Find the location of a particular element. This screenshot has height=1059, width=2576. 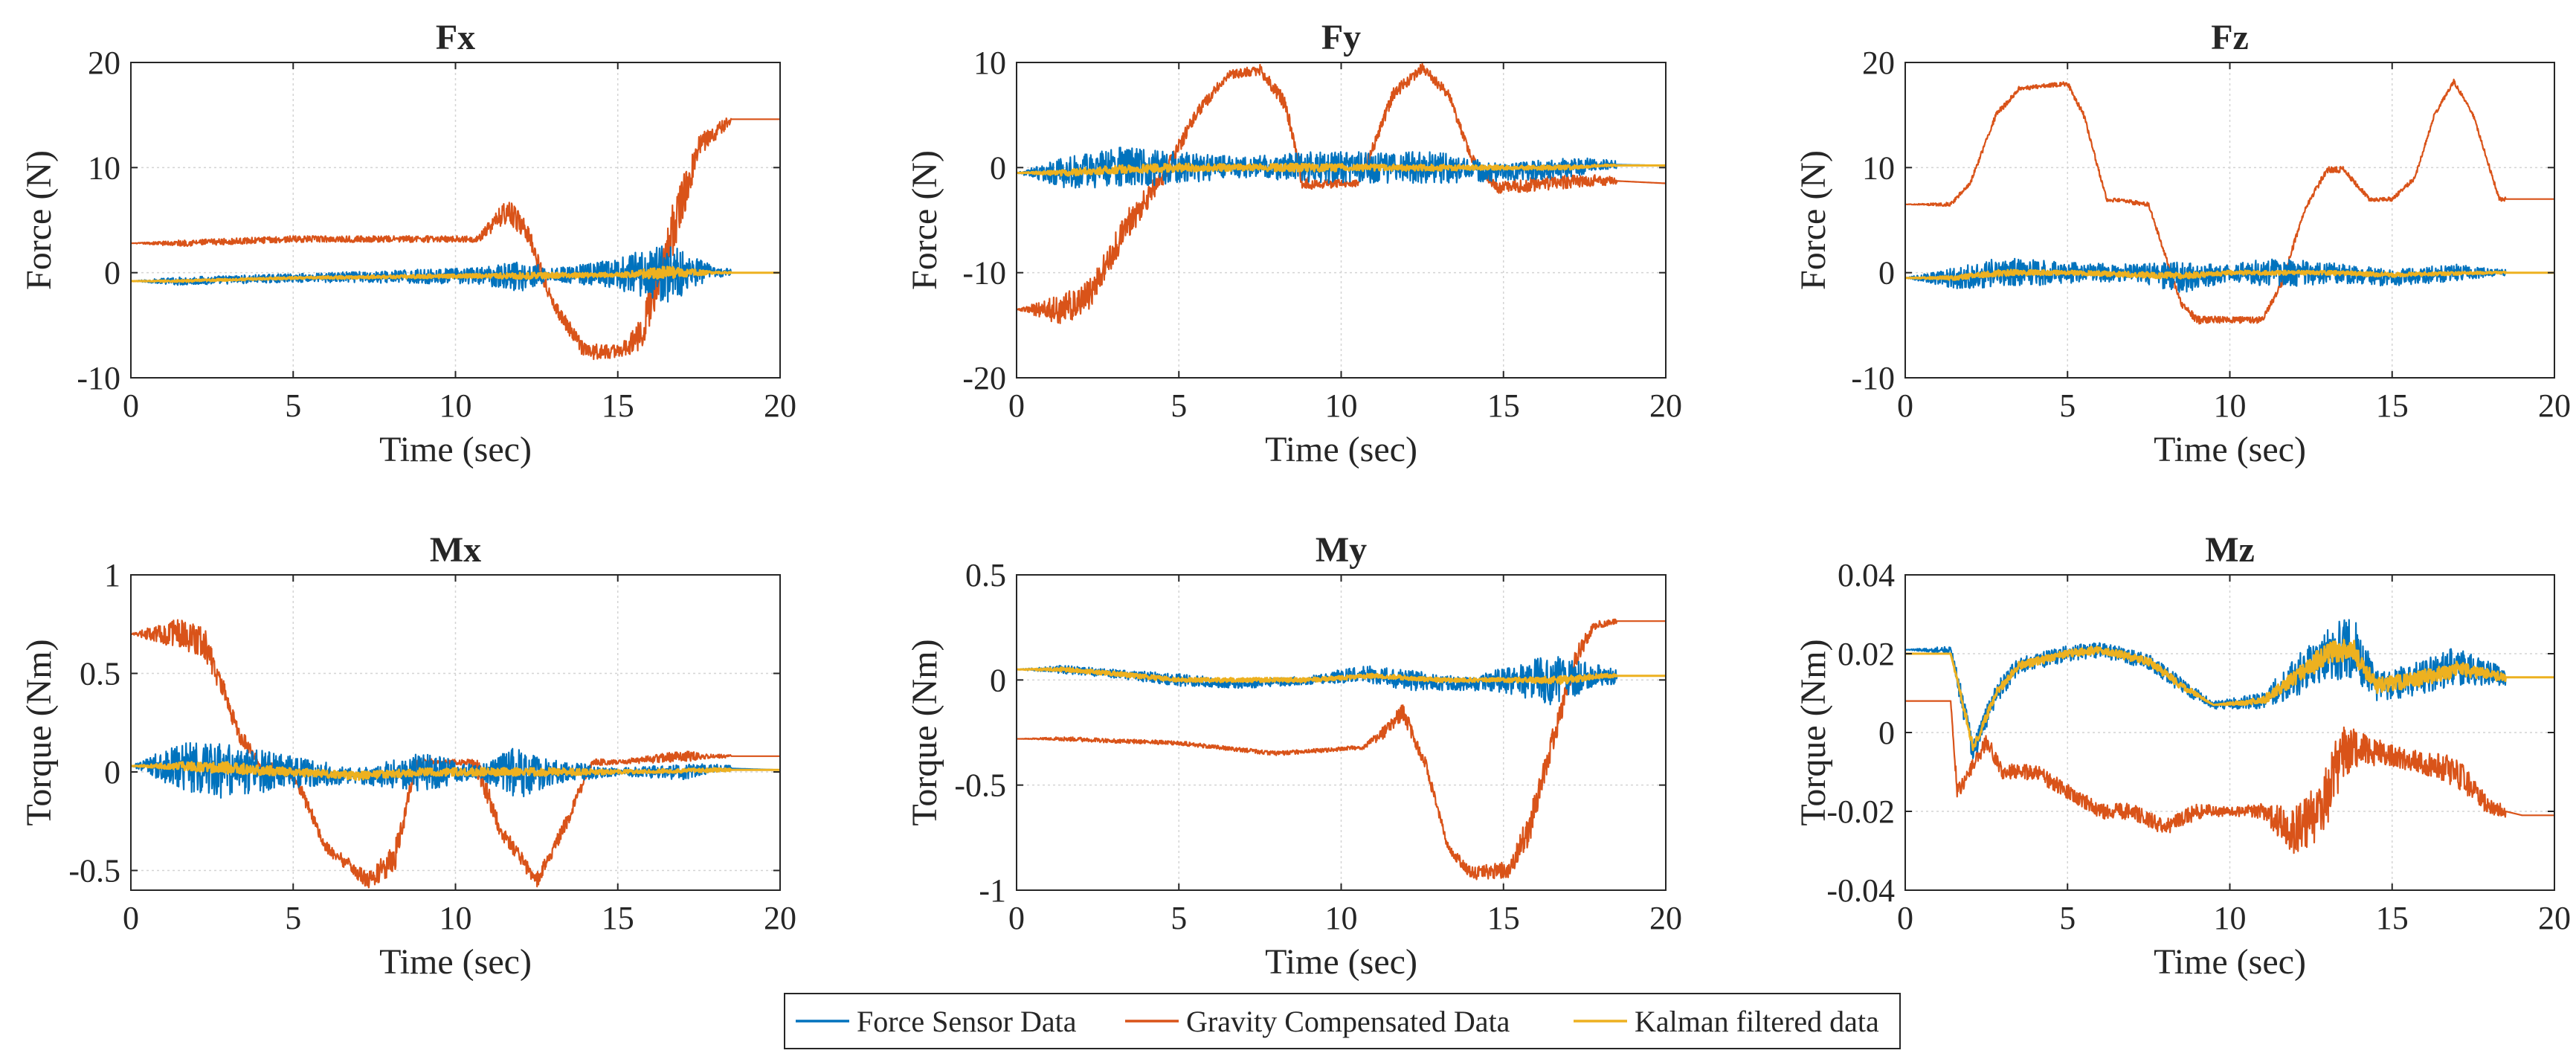

chart-title: Mz is located at coordinates (2230, 550).